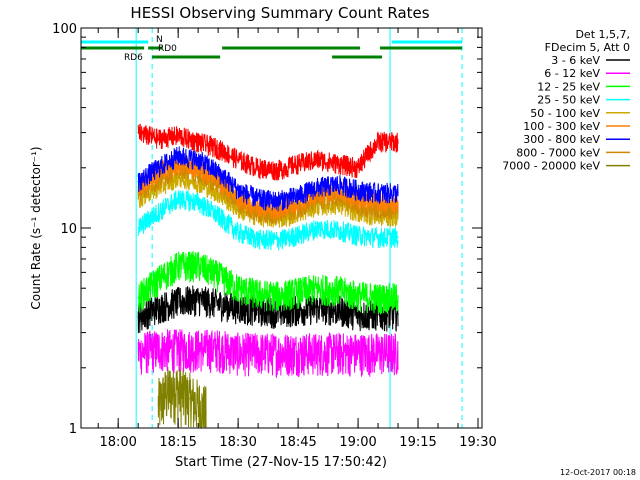  What do you see at coordinates (268, 309) in the screenshot?
I see `series-line-3-6-kev` at bounding box center [268, 309].